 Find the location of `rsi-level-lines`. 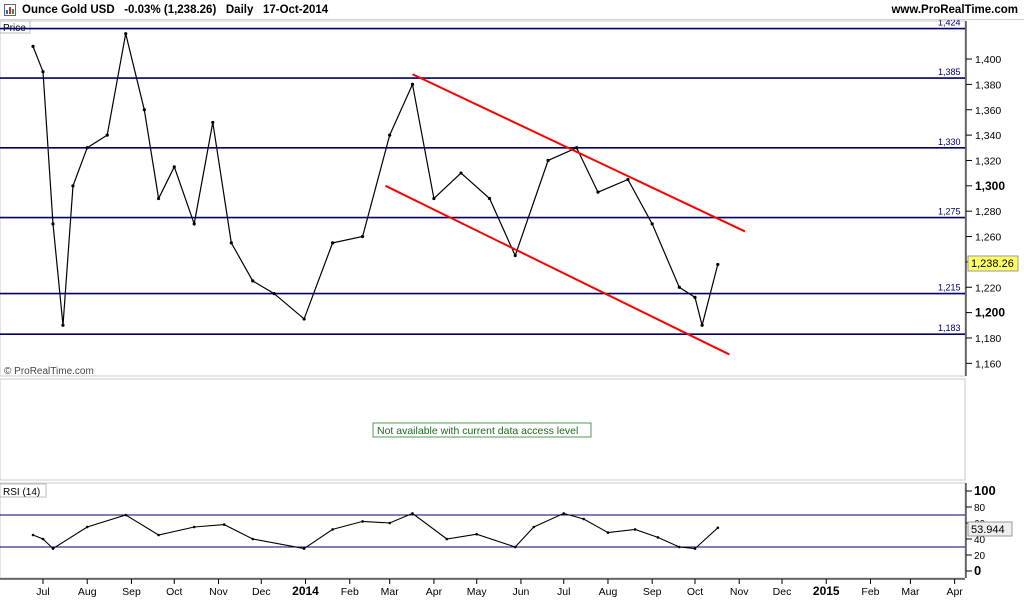

rsi-level-lines is located at coordinates (482, 531).